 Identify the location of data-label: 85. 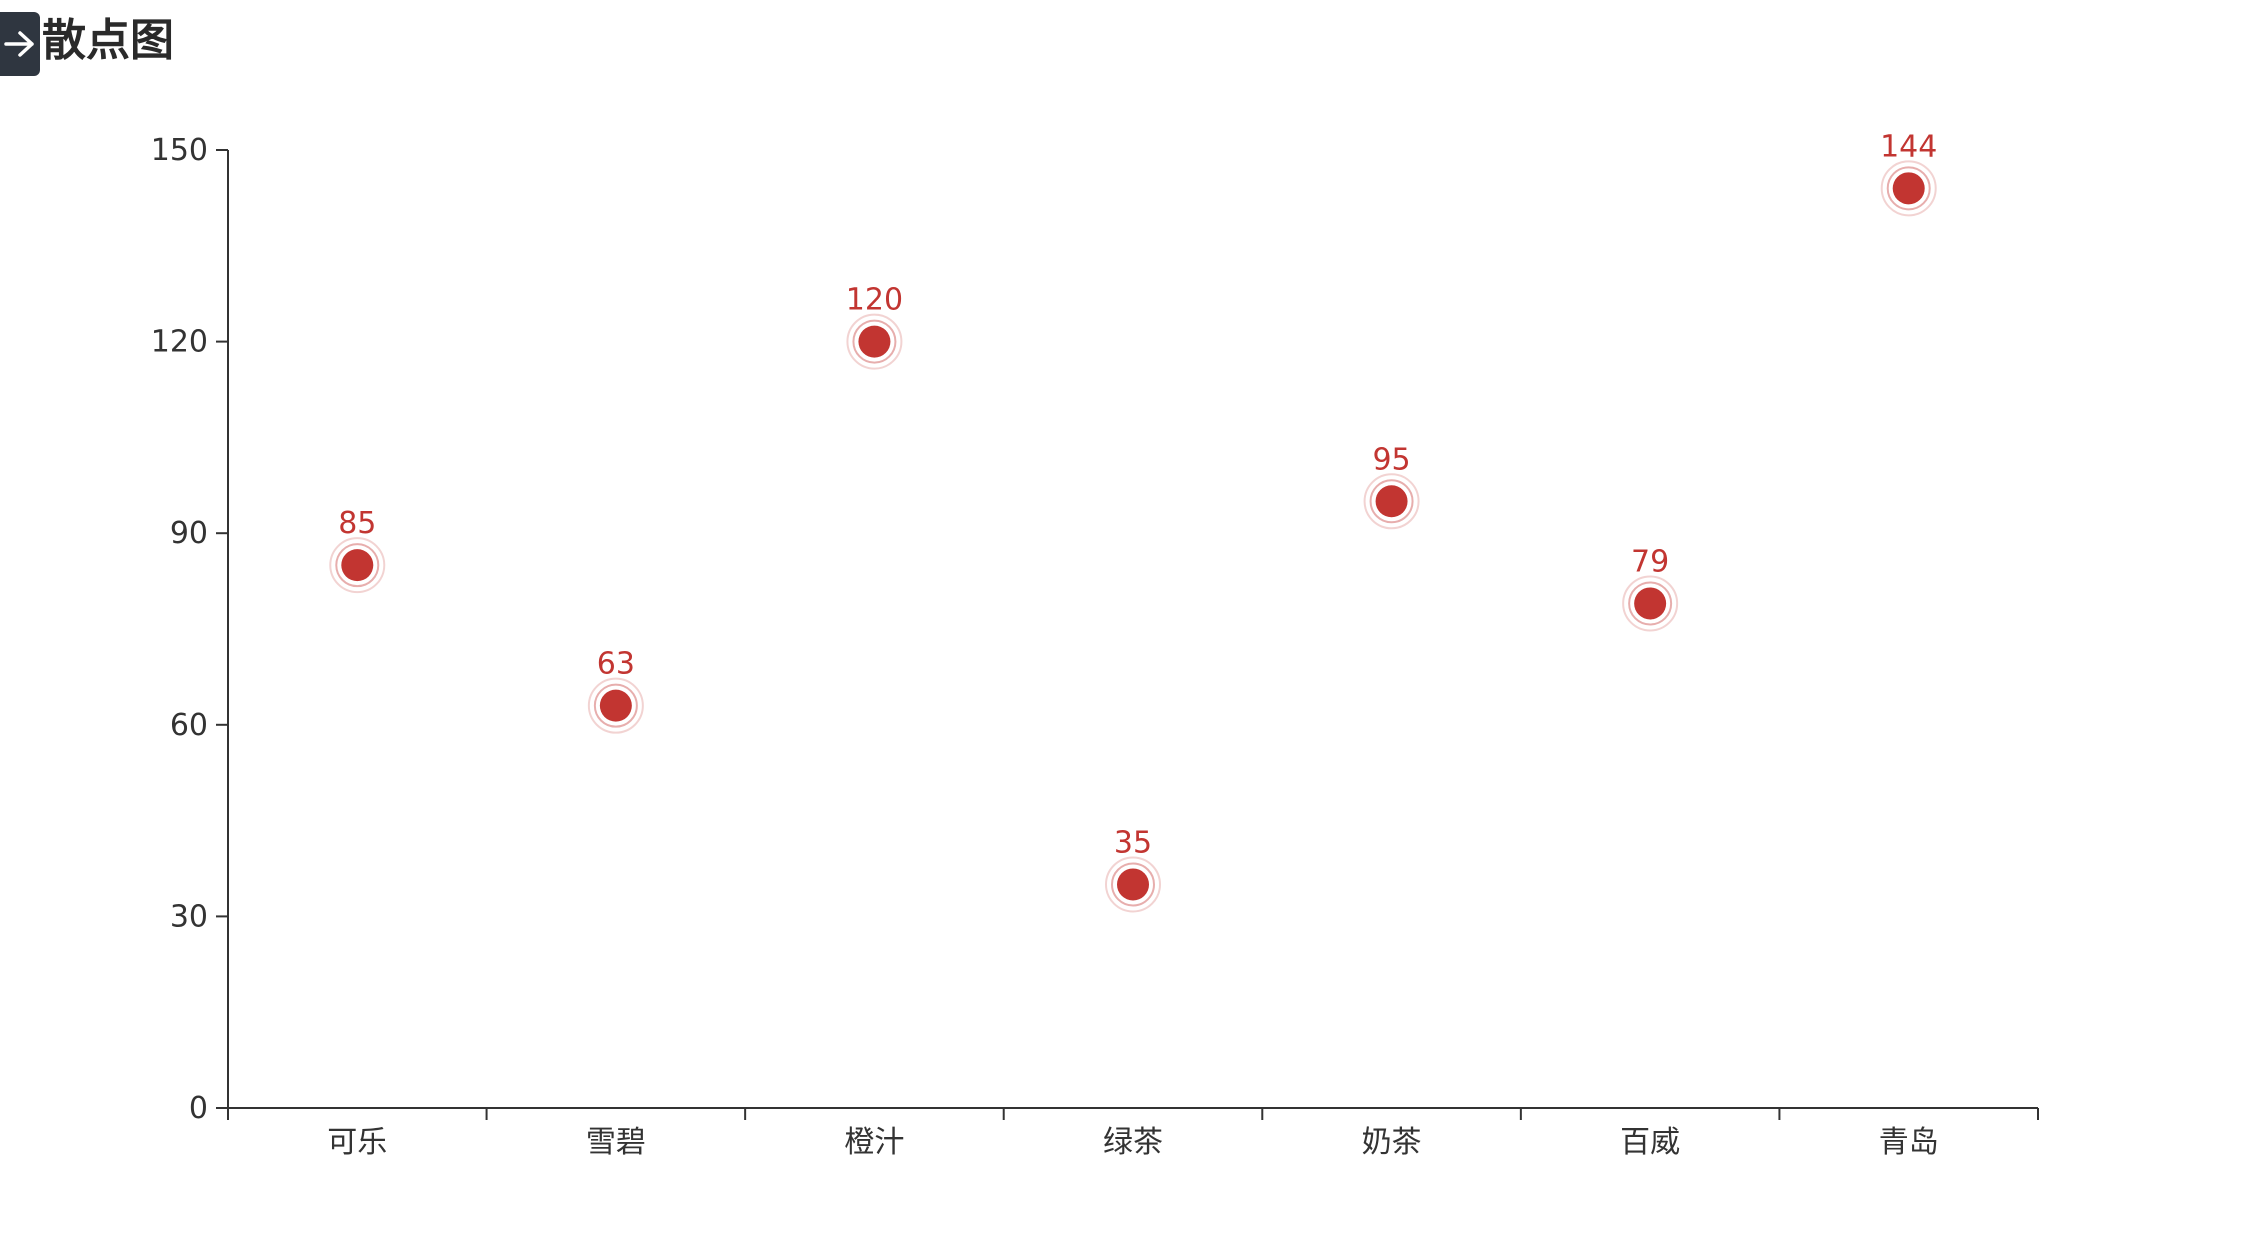
(357, 523).